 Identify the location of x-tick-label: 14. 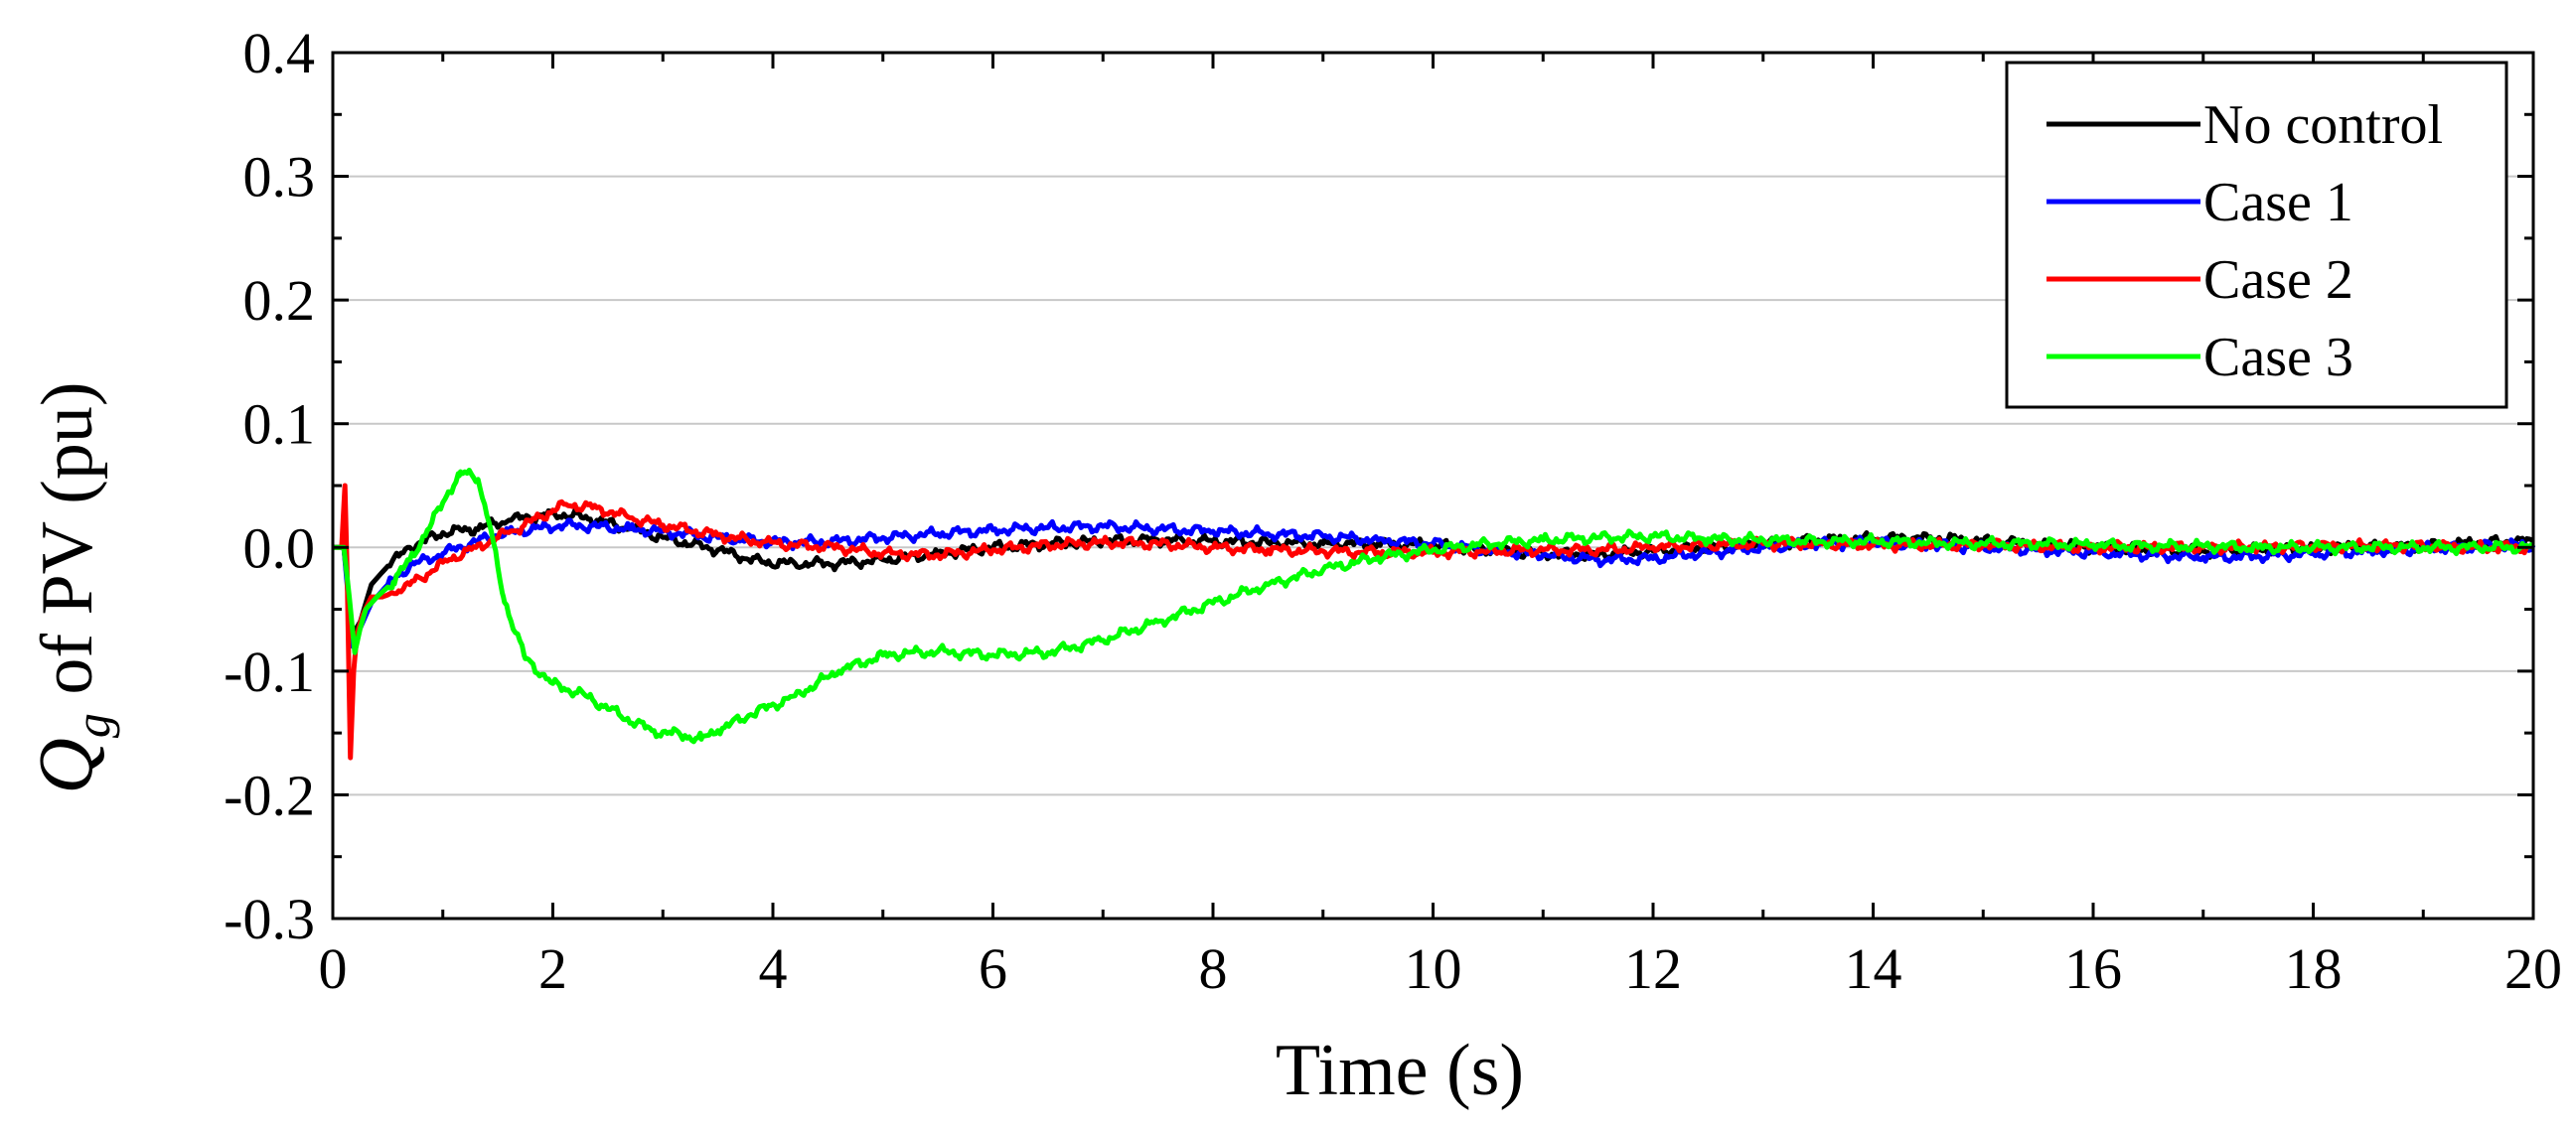
(1873, 969).